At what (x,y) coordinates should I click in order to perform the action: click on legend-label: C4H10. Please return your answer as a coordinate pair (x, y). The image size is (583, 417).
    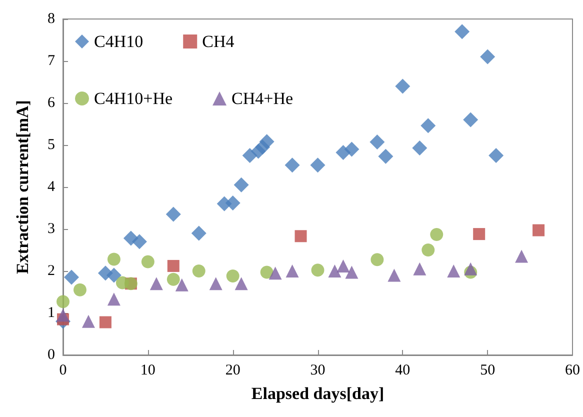
    Looking at the image, I should click on (119, 41).